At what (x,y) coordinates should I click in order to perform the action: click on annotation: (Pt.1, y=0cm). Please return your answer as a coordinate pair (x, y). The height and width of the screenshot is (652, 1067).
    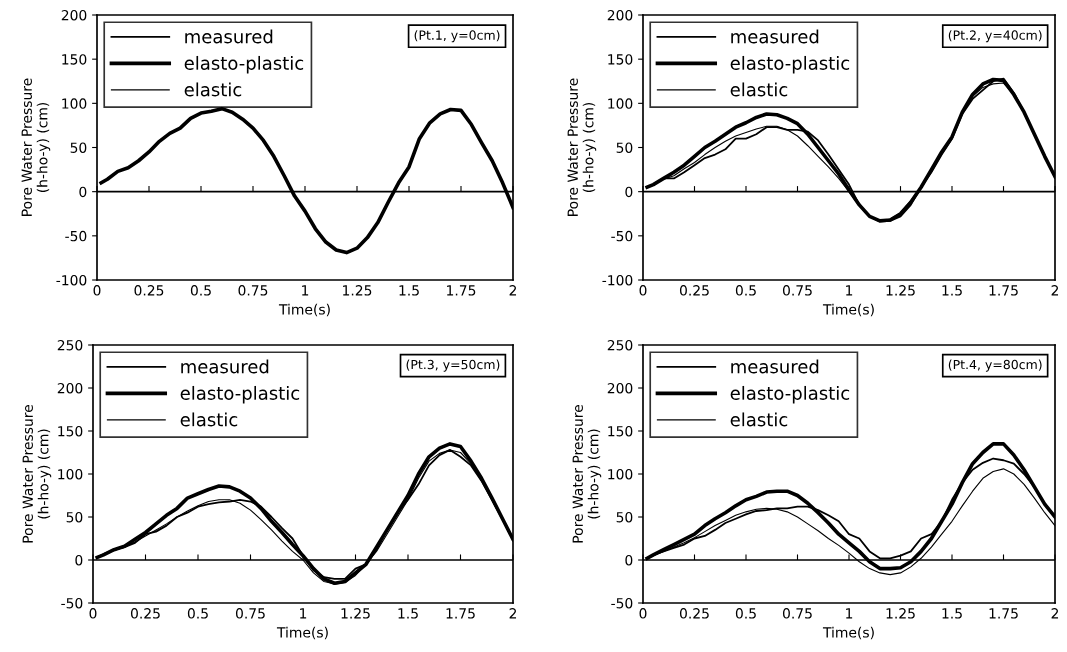
    Looking at the image, I should click on (457, 36).